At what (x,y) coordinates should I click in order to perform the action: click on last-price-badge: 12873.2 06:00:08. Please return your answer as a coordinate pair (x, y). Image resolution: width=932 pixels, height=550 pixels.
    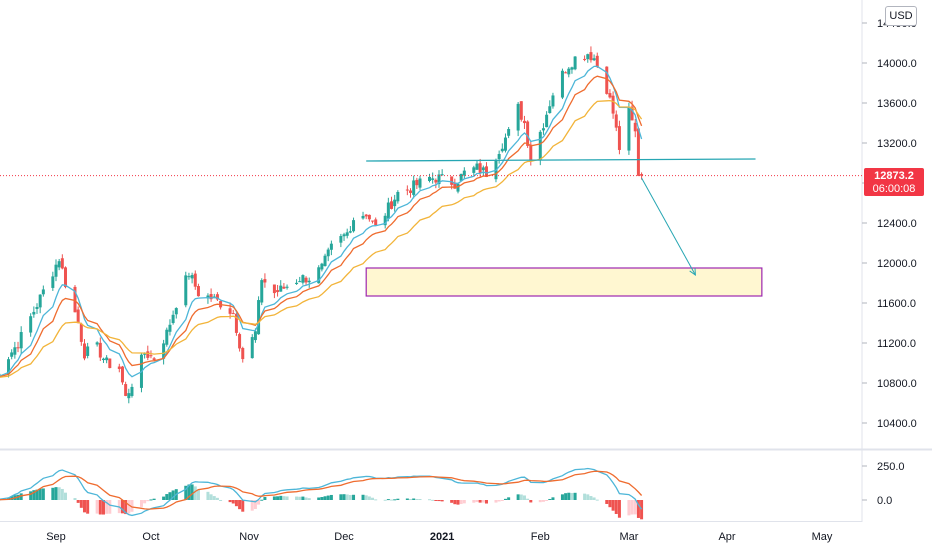
    Looking at the image, I should click on (894, 182).